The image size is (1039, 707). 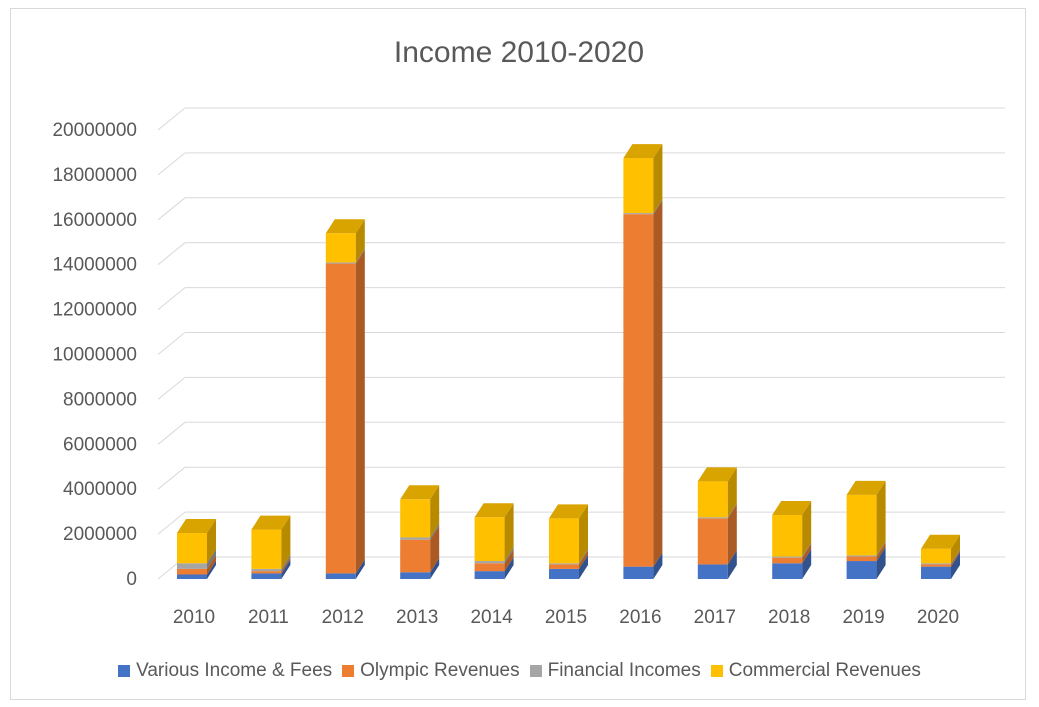 I want to click on y-tick-label: 10000000, so click(x=94, y=355).